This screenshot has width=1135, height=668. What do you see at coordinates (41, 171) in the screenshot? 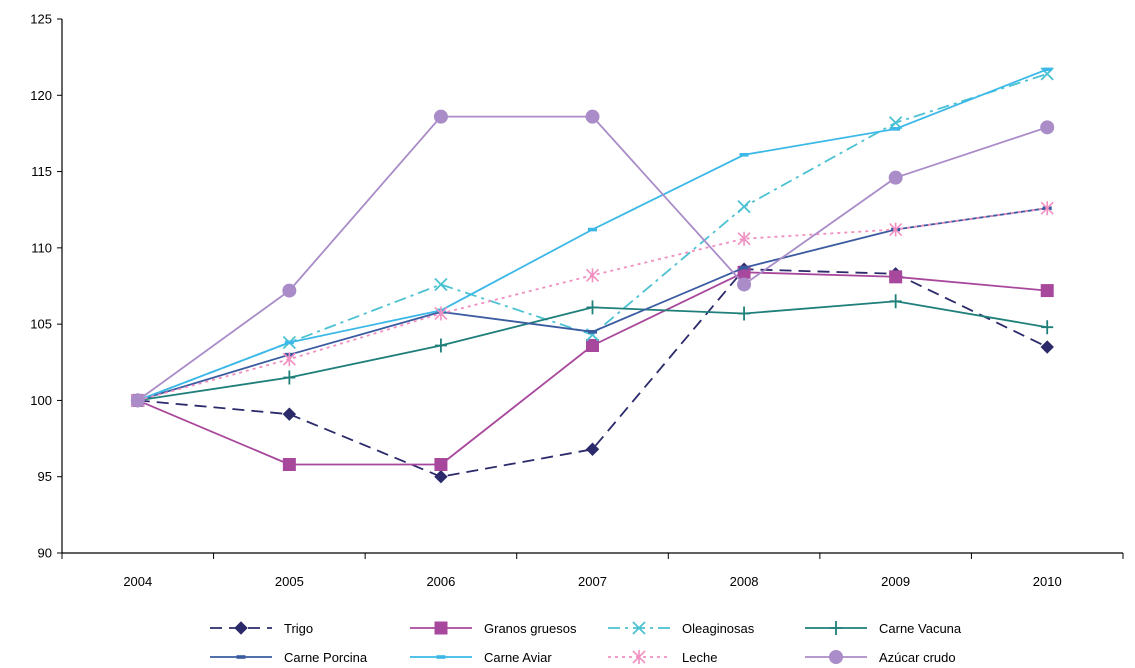
I see `y-tick-label: 115` at bounding box center [41, 171].